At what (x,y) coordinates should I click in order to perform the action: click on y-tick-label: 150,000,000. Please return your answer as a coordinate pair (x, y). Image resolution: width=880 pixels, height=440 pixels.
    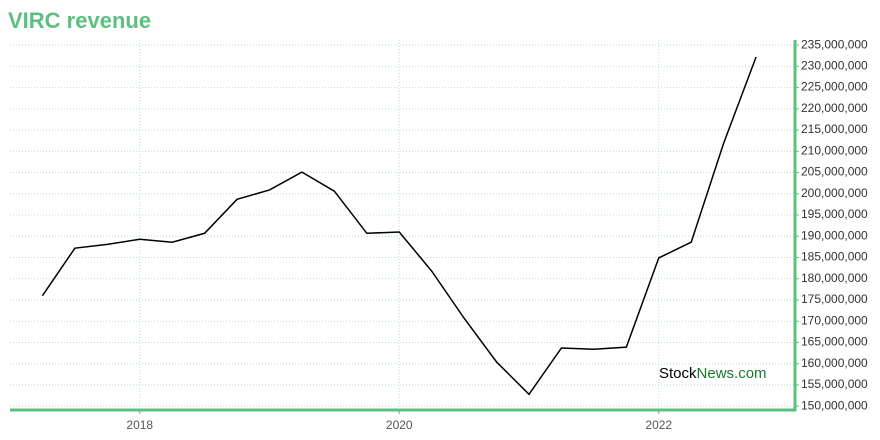
    Looking at the image, I should click on (834, 405).